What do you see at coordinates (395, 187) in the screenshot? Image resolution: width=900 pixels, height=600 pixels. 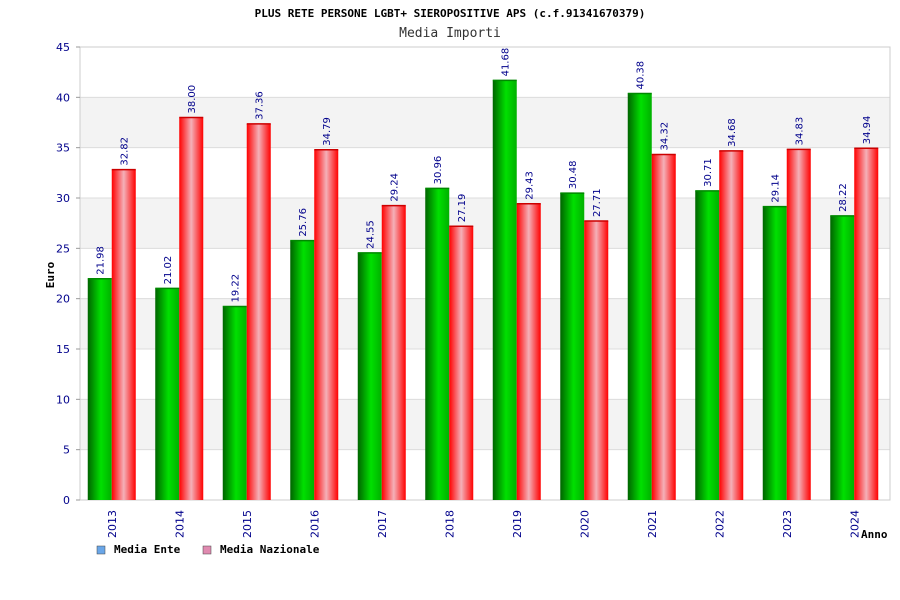 I see `value-label: 29.24` at bounding box center [395, 187].